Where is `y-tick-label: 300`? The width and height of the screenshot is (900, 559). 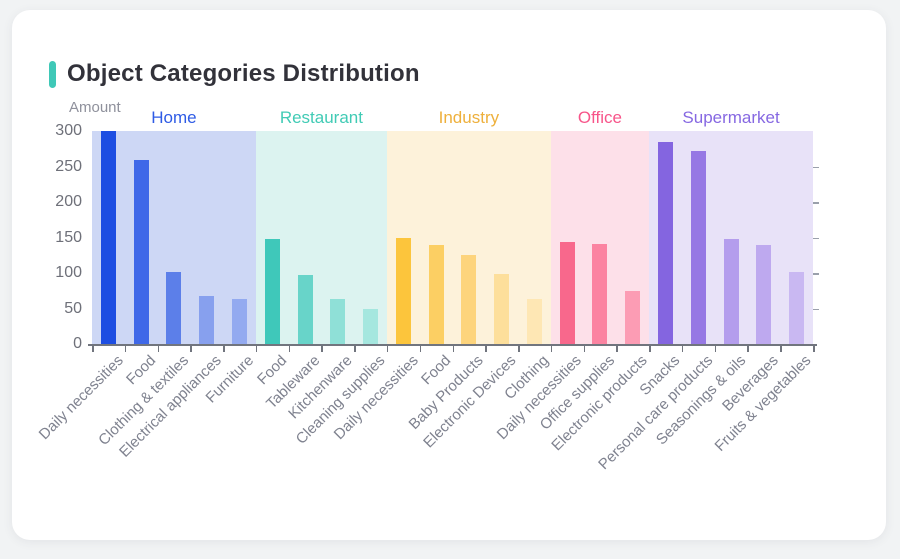 y-tick-label: 300 is located at coordinates (68, 130).